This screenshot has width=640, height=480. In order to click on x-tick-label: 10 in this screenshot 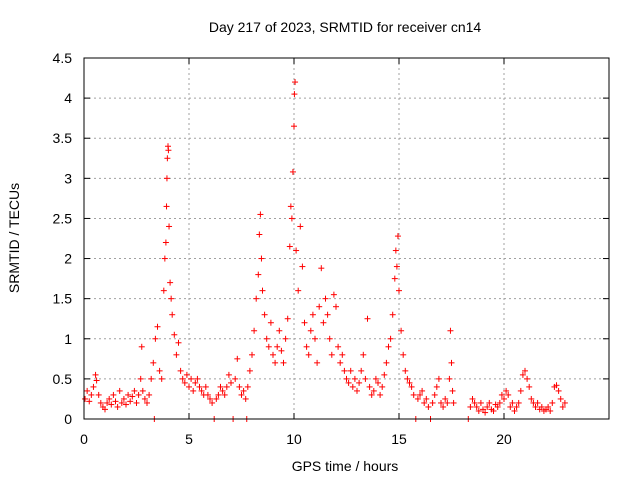, I will do `click(294, 439)`.